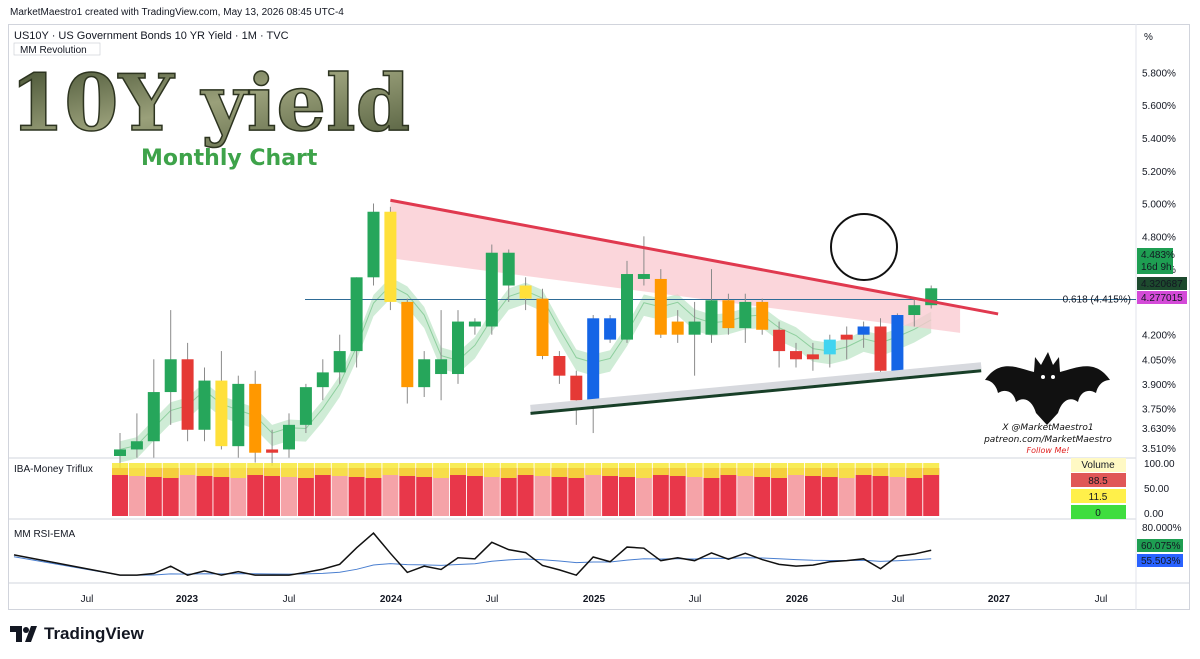  Describe the element at coordinates (44, 534) in the screenshot. I see `rsi-label: MM RSI-EMA` at that location.